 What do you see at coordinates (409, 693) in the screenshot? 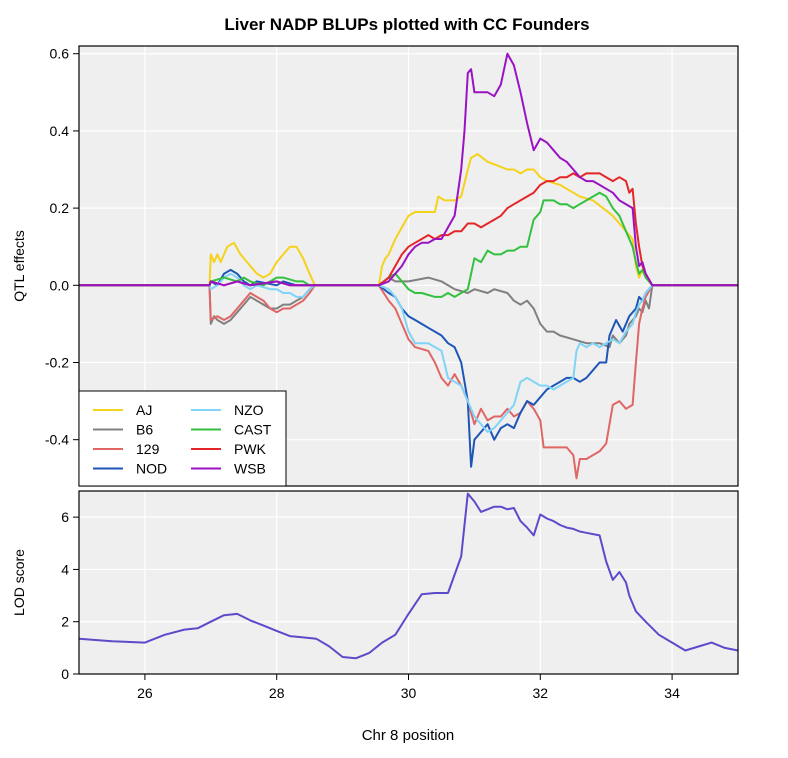
I see `x-tick-label: 30` at bounding box center [409, 693].